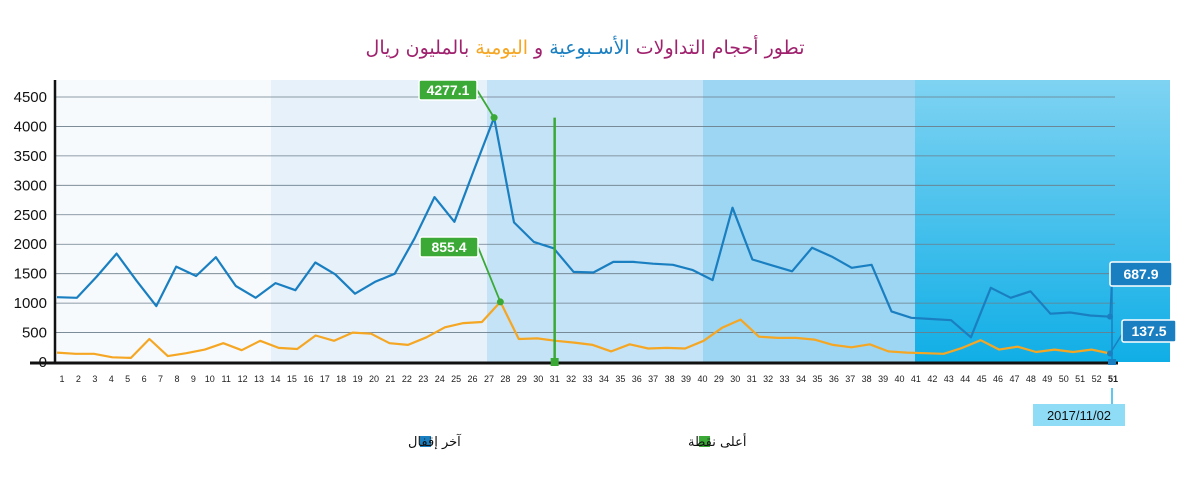  Describe the element at coordinates (485, 104) in the screenshot. I see `callout-leader-peak-weekly` at that location.